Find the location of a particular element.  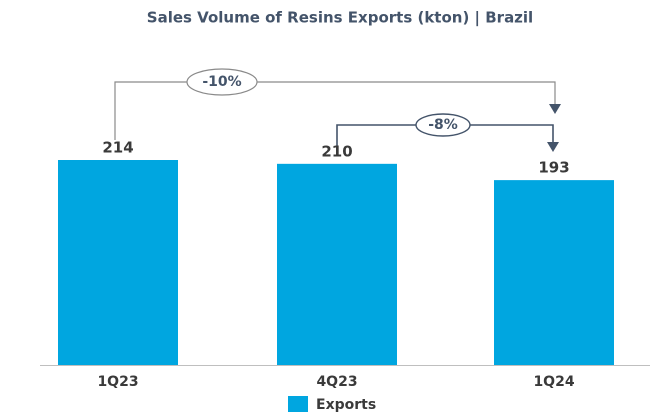

data-label: 214 is located at coordinates (117, 148).